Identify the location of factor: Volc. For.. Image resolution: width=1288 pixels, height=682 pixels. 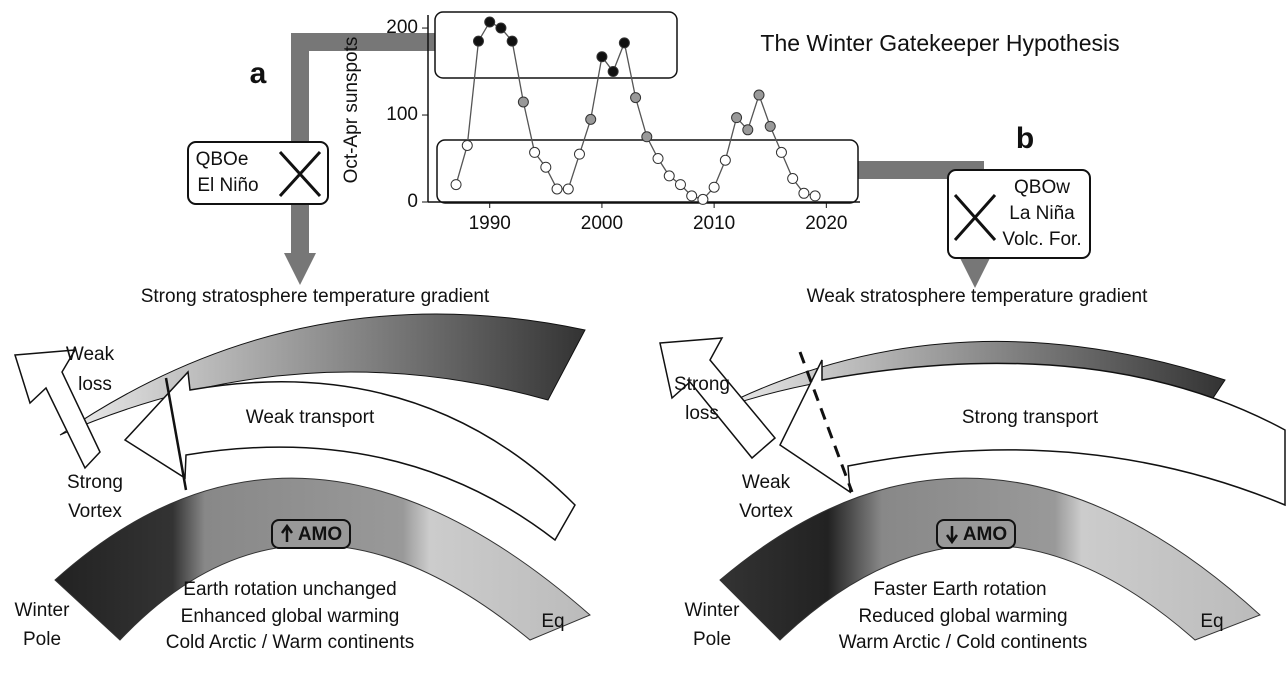
(1041, 239).